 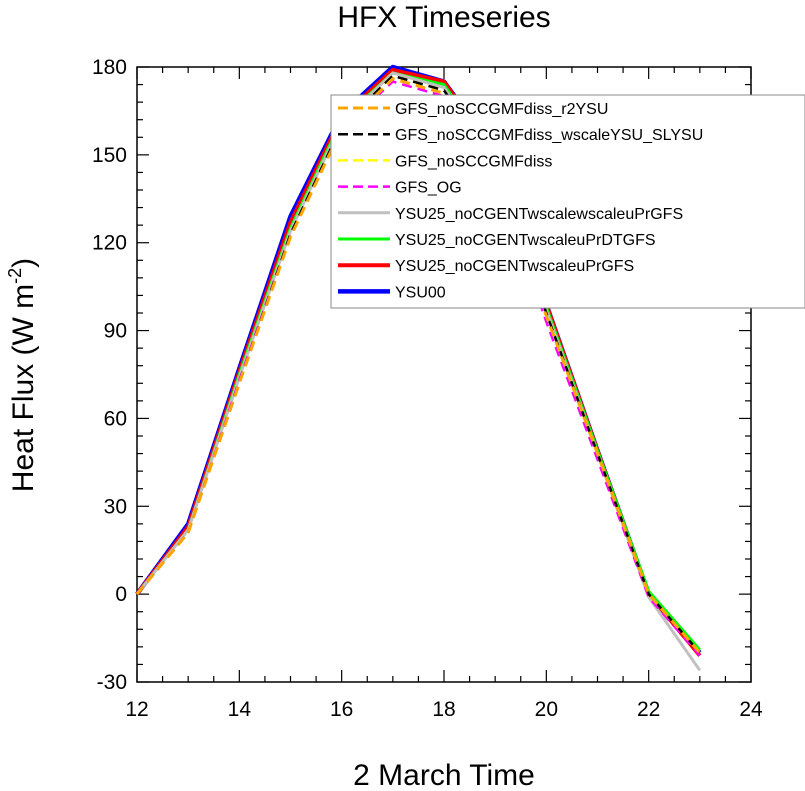 I want to click on y-axis-title-superscript: -2, so click(x=15, y=276).